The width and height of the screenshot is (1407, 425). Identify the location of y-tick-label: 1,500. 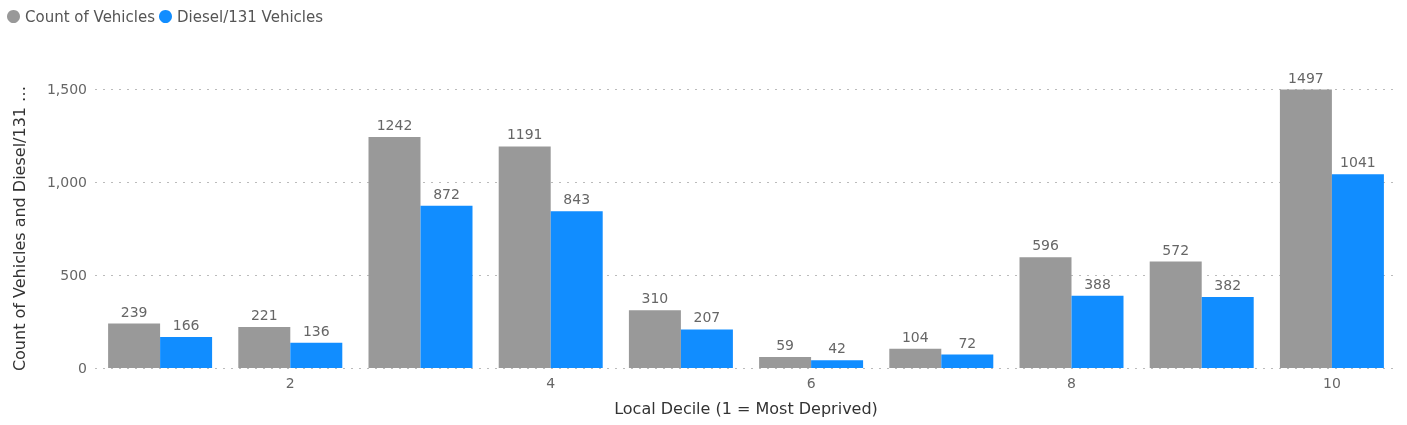
(66, 89).